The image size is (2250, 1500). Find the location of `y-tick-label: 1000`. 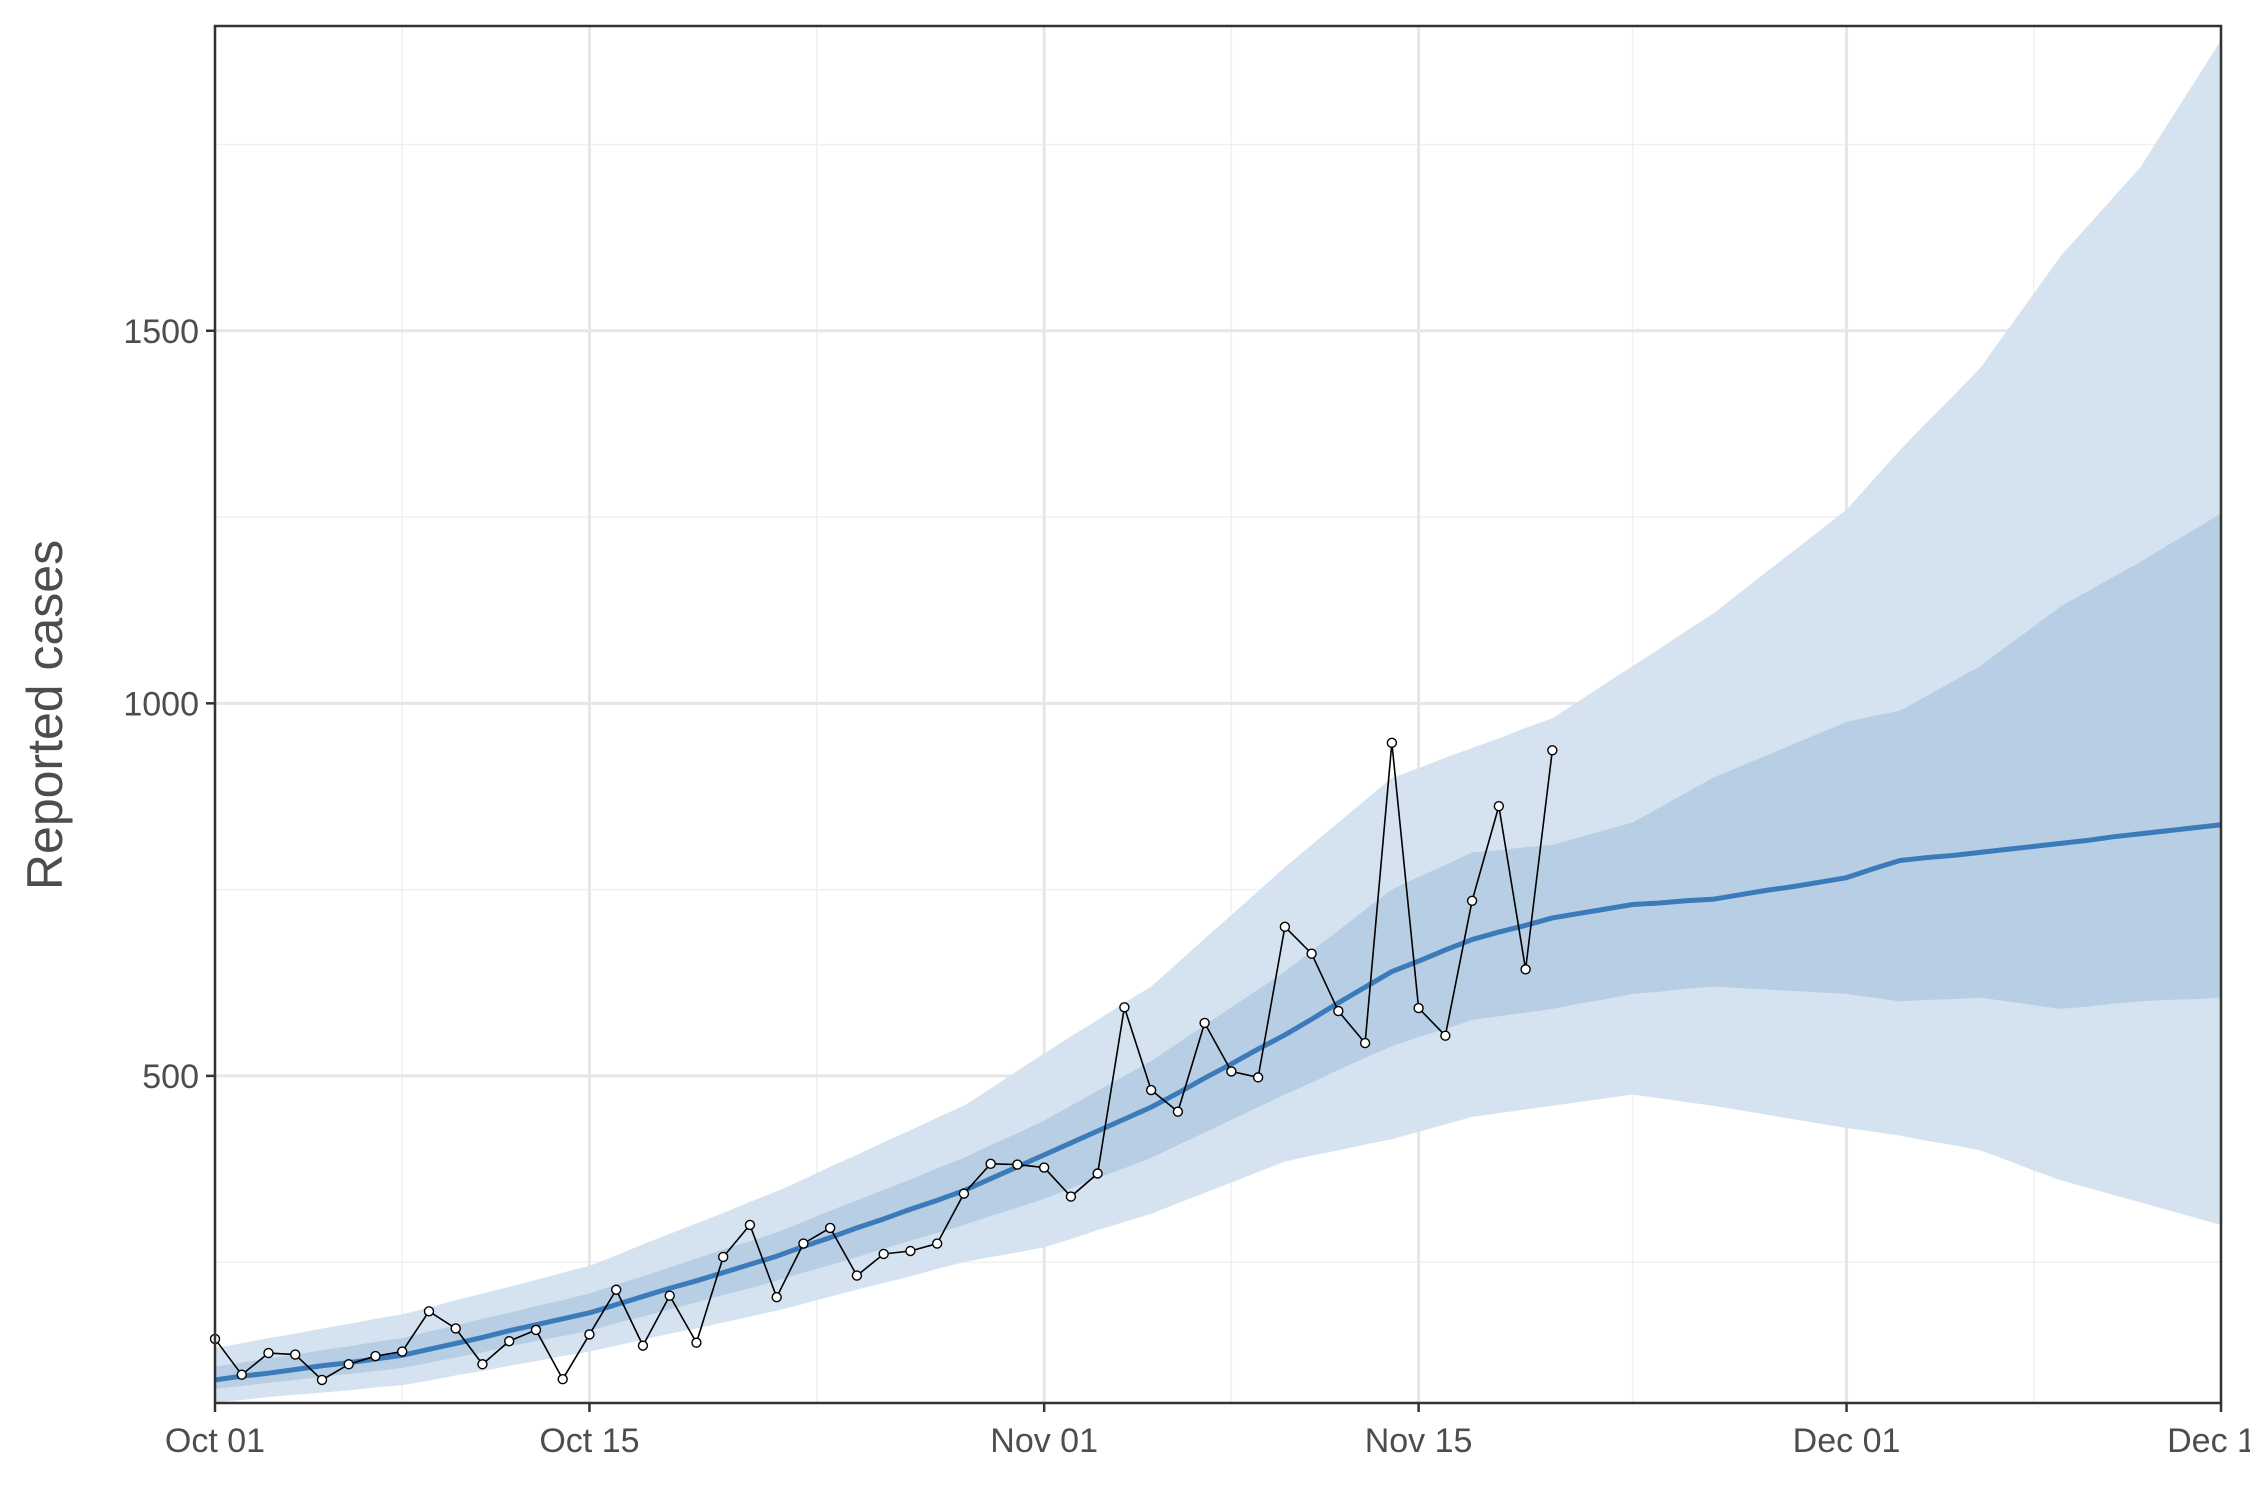

y-tick-label: 1000 is located at coordinates (161, 704).